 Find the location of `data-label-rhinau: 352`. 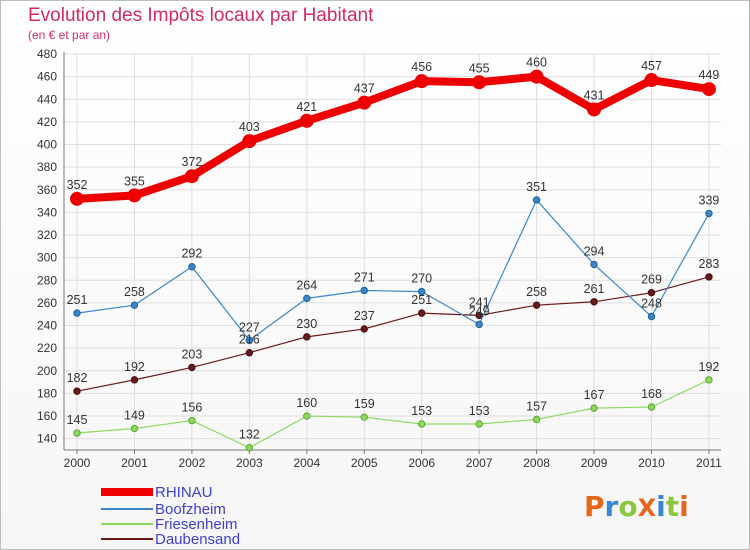

data-label-rhinau: 352 is located at coordinates (77, 185).